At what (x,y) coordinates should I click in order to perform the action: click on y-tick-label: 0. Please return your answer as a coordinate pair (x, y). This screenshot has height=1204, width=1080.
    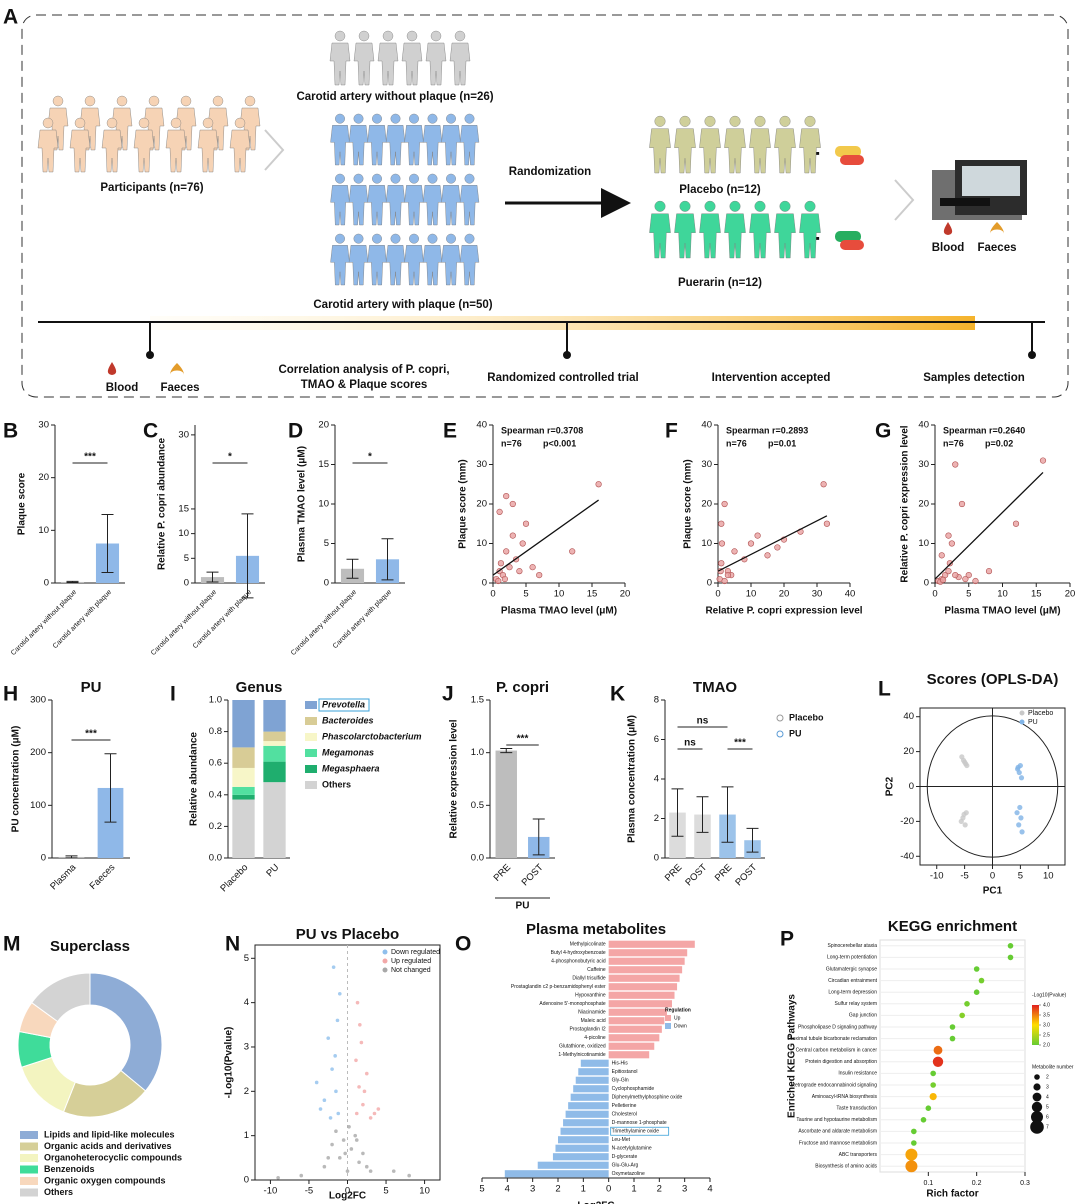
    Looking at the image, I should click on (484, 583).